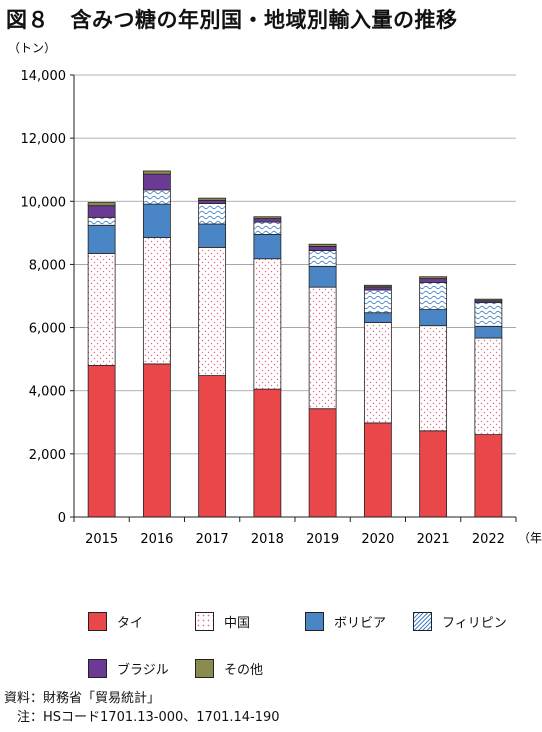 This screenshot has height=732, width=542. Describe the element at coordinates (377, 539) in the screenshot. I see `x-tick-label: 2020` at that location.